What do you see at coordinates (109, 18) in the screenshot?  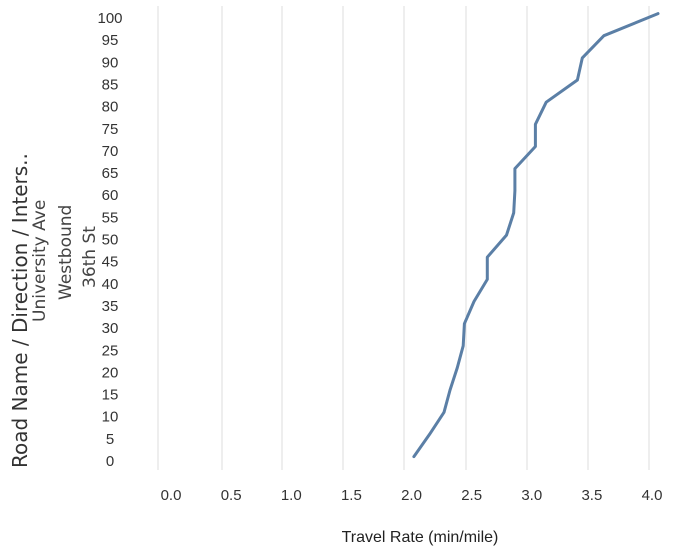 I see `y-tick-label: 100` at bounding box center [109, 18].